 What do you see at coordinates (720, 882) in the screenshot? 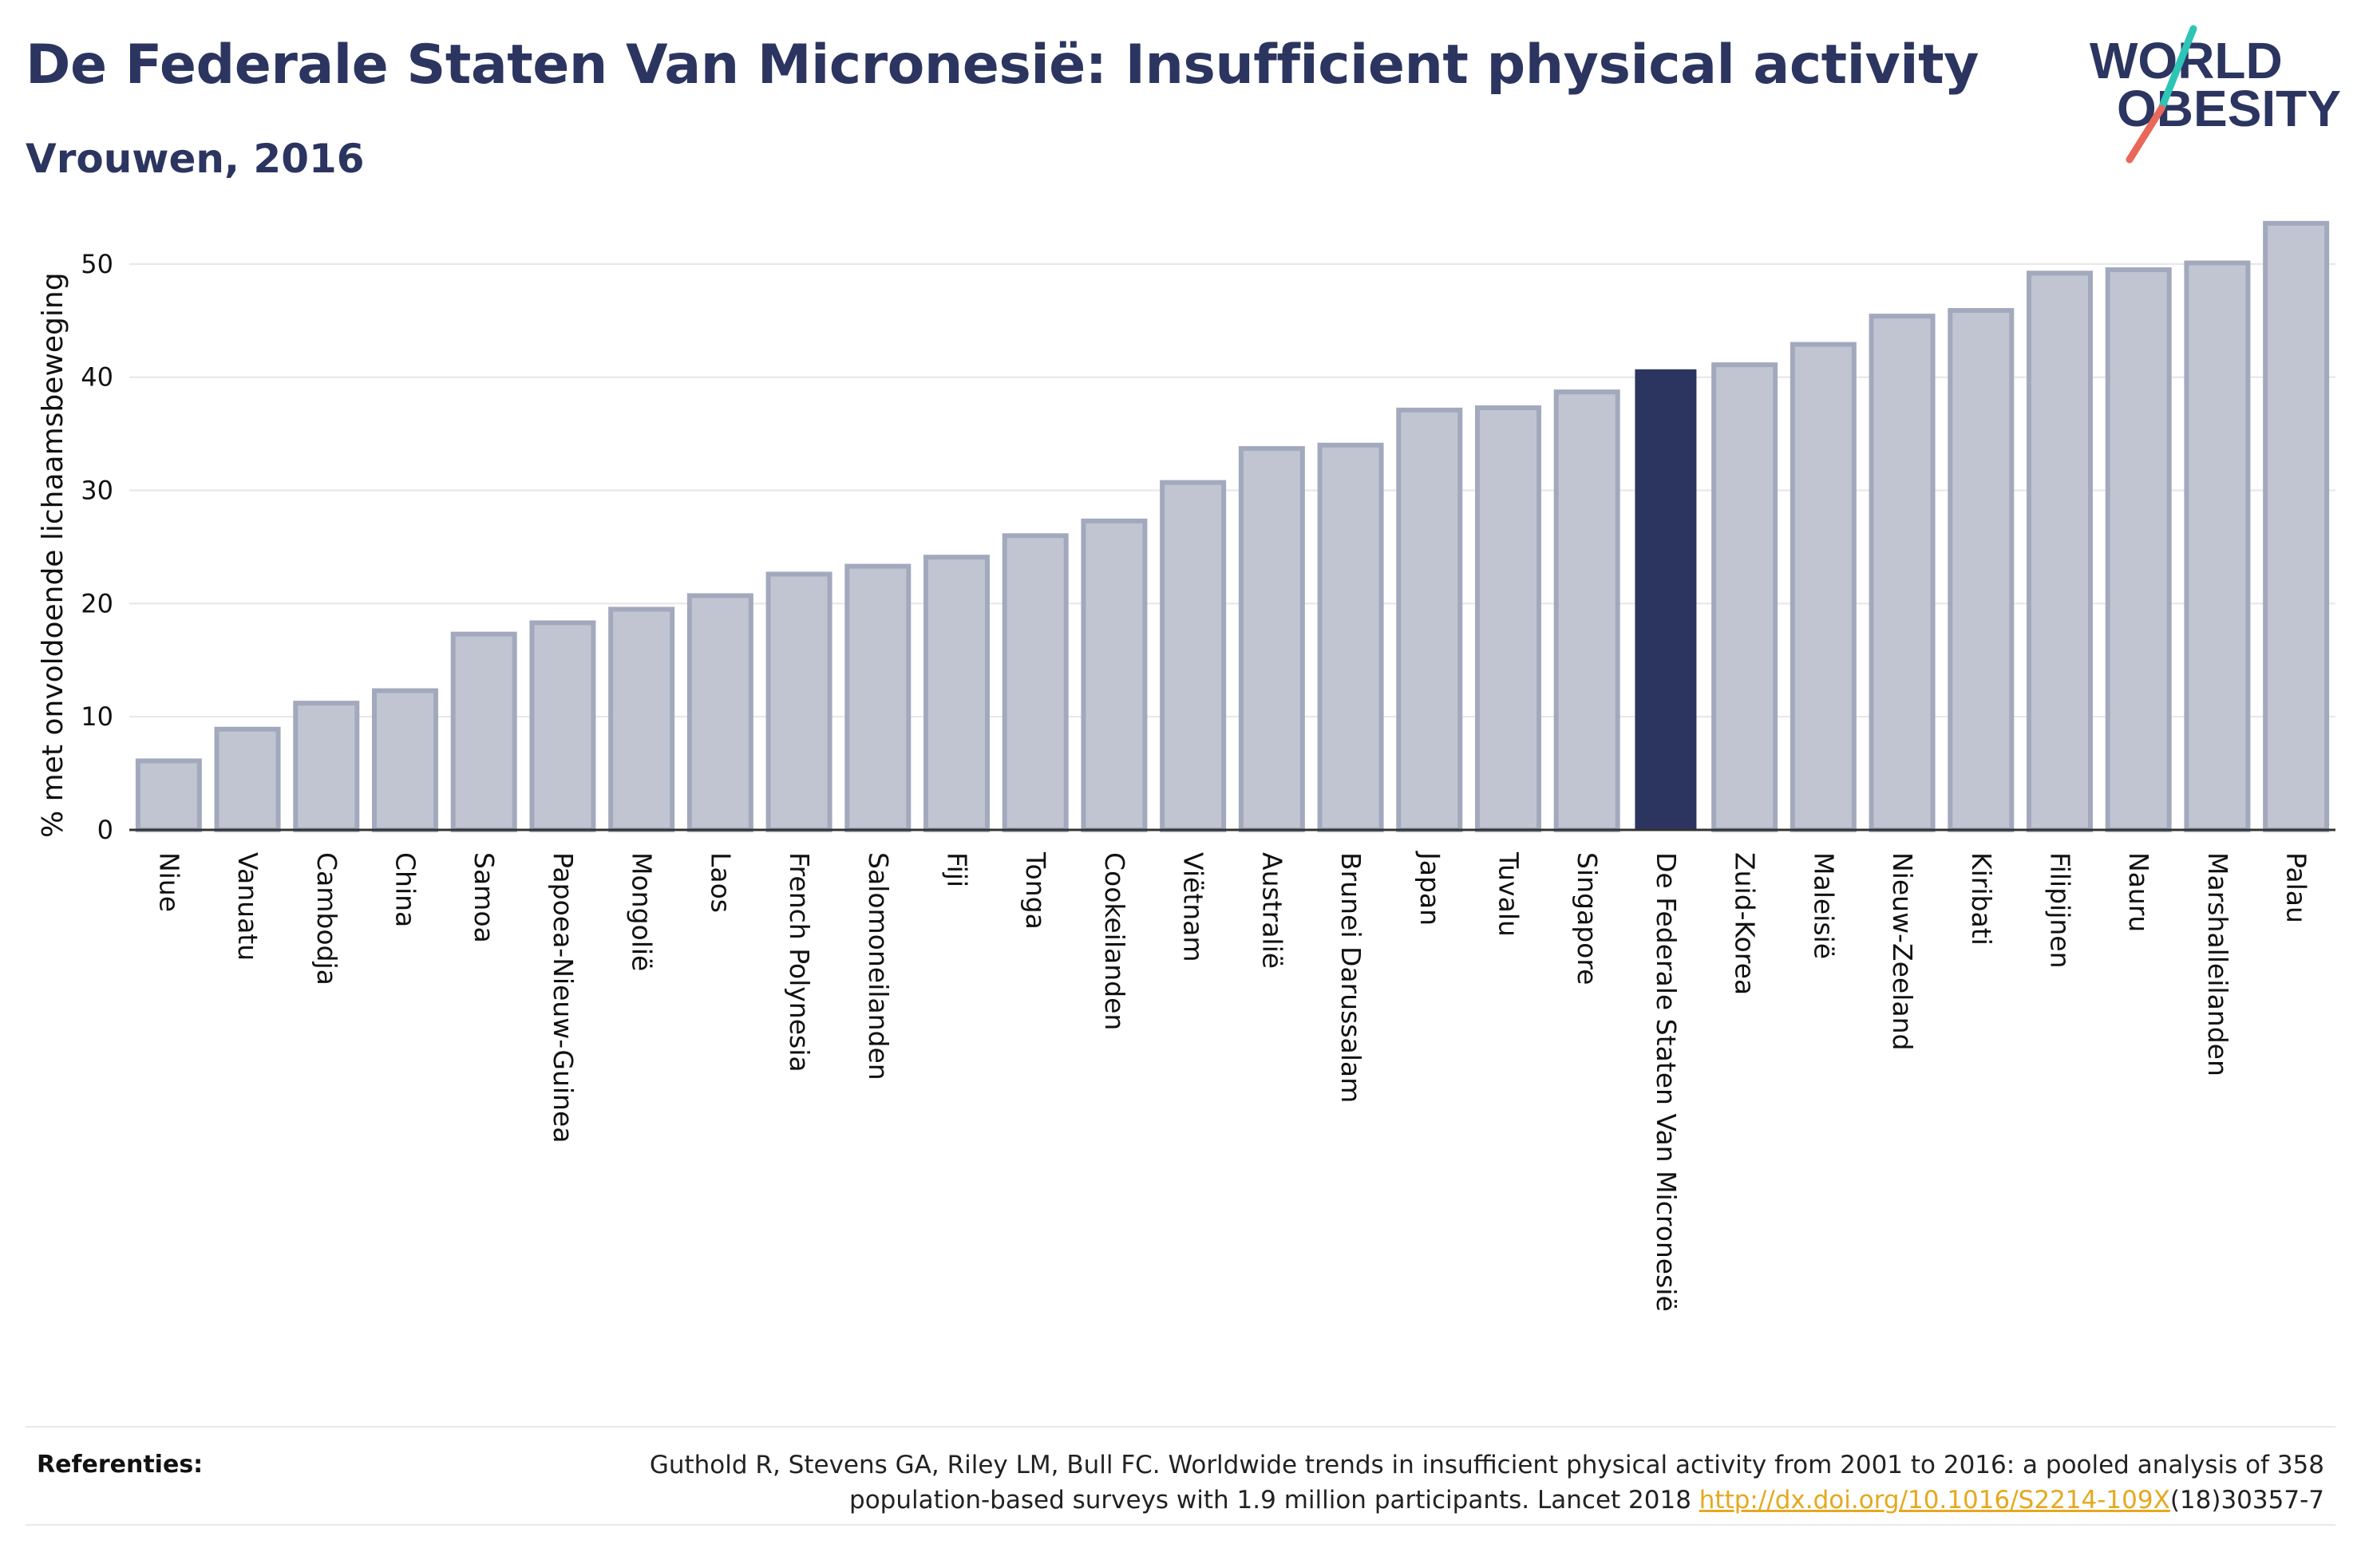
I see `x-tick-label: Laos` at bounding box center [720, 882].